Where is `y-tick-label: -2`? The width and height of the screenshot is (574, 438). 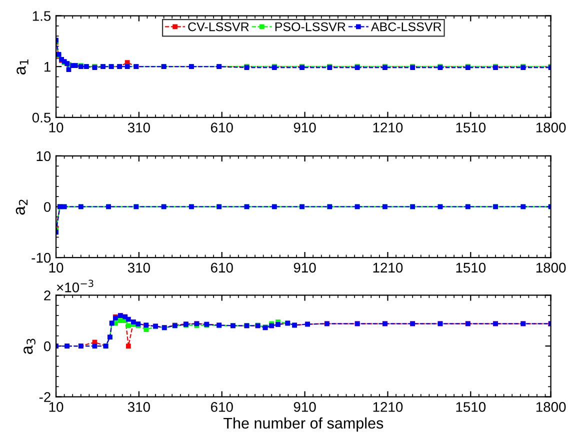
y-tick-label: -2 is located at coordinates (44, 397).